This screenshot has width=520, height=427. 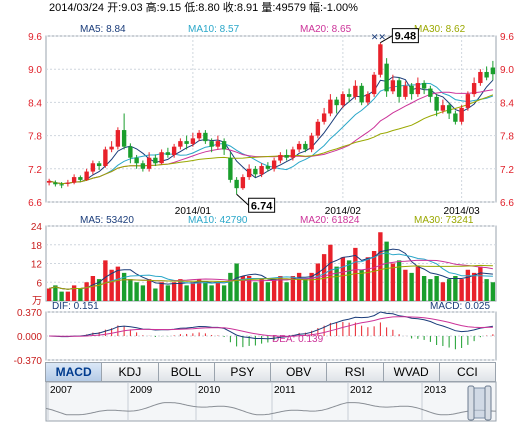 I want to click on price-tick-right: 7.2, so click(x=507, y=170).